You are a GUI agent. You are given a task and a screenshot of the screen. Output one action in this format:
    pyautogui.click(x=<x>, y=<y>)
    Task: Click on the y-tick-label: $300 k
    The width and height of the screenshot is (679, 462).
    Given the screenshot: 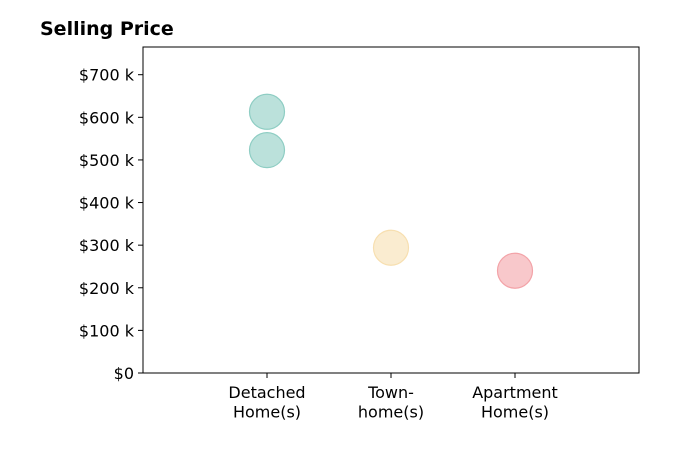 What is the action you would take?
    pyautogui.click(x=107, y=245)
    